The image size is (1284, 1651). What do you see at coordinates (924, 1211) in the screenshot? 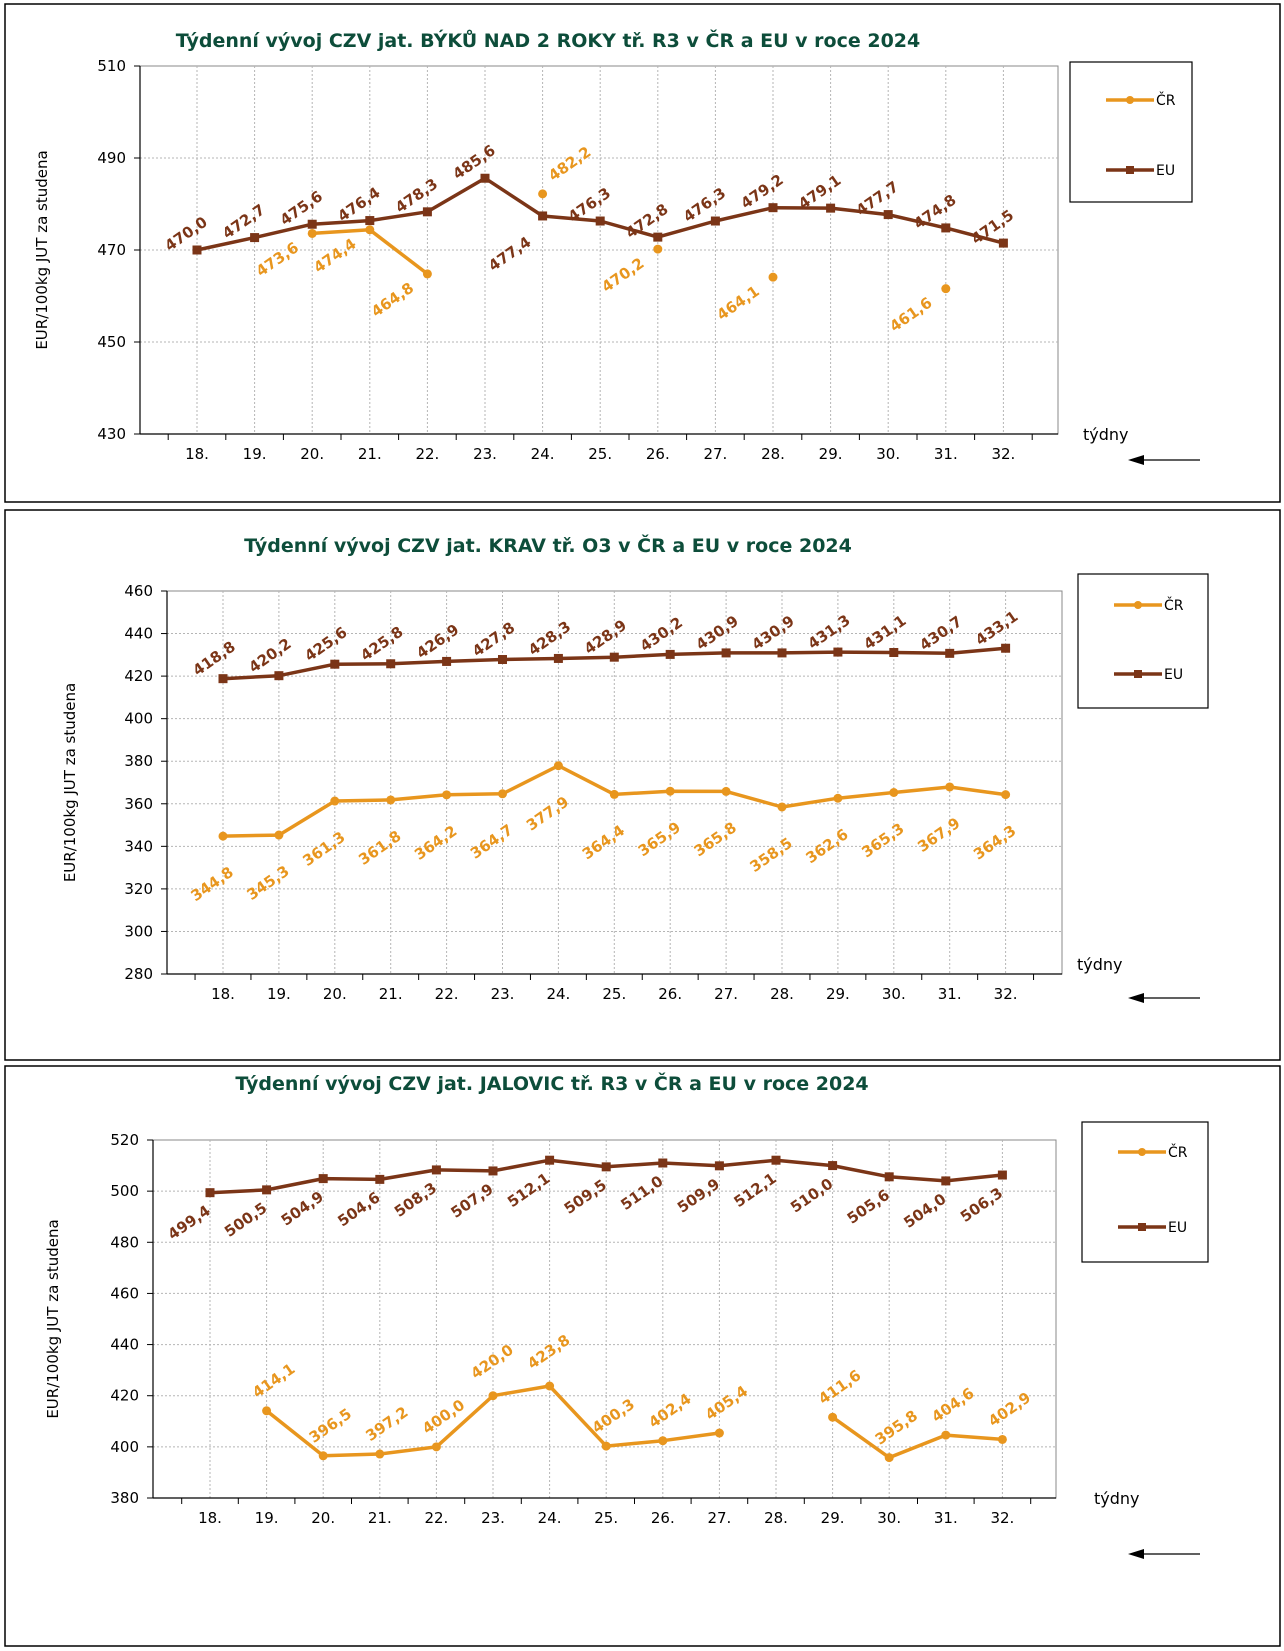
I see `data-label-eu: 504,0` at bounding box center [924, 1211].